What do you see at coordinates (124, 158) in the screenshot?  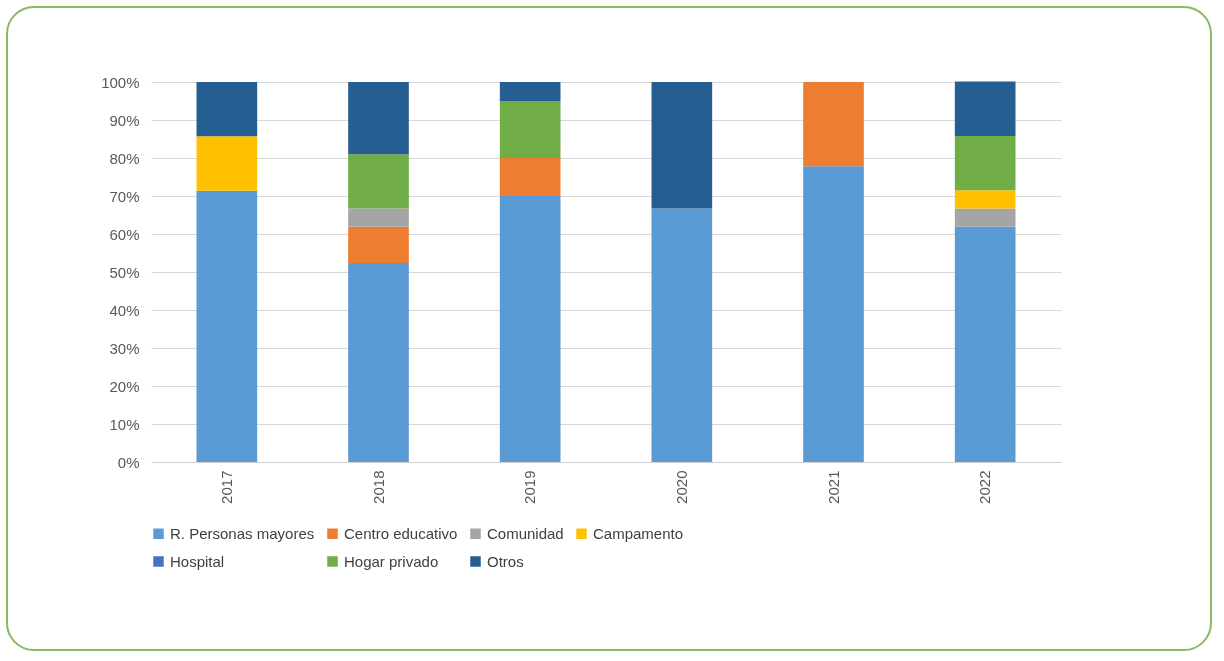 I see `y-tick-label: 80%` at bounding box center [124, 158].